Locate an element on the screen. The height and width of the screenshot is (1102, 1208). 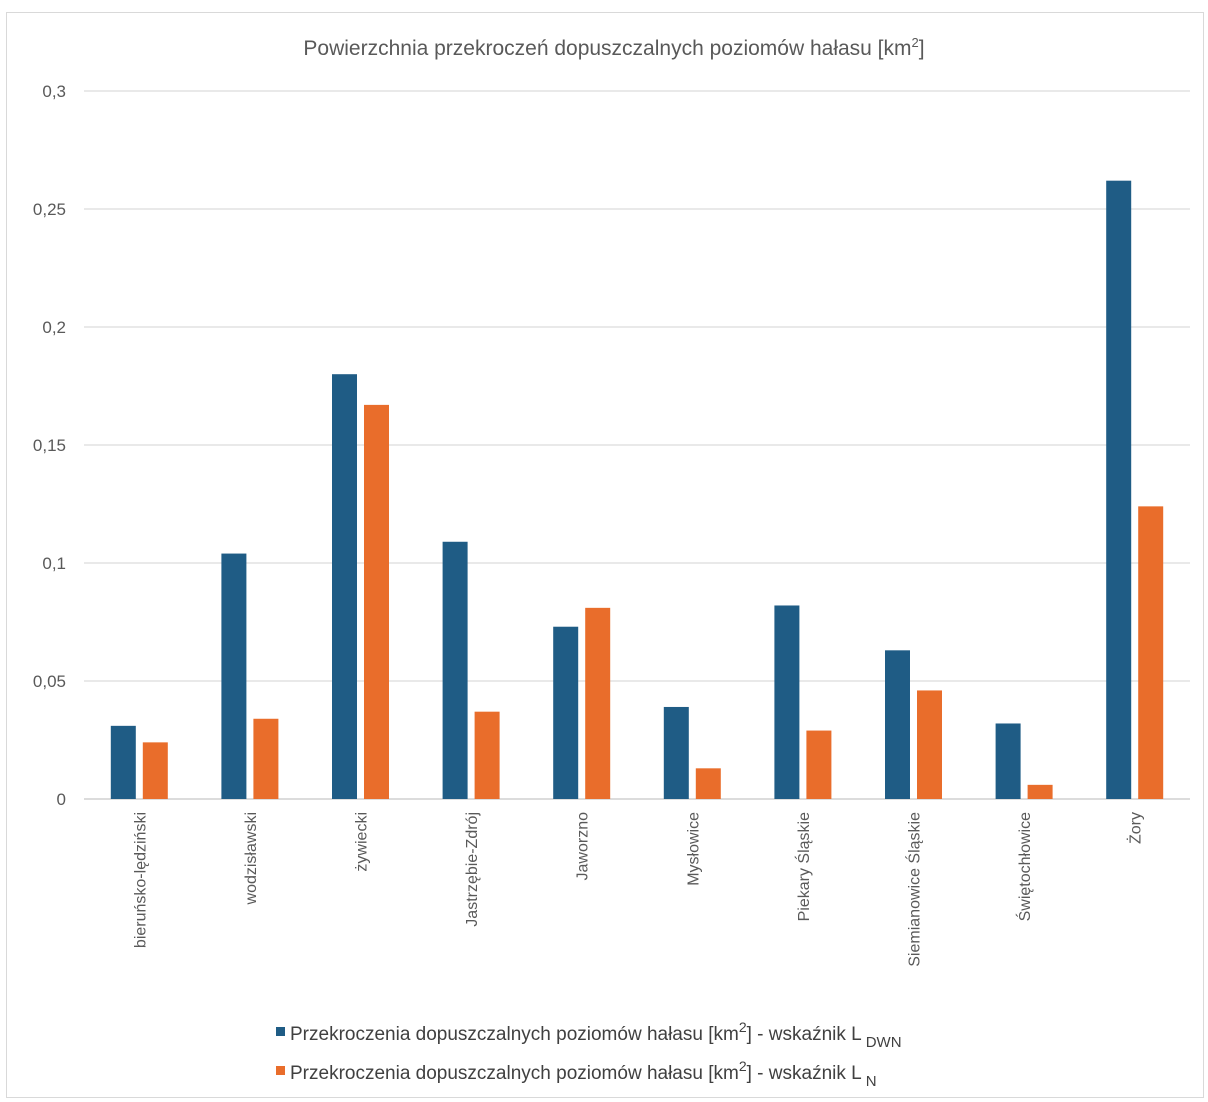
x-category-label: Jaworzno is located at coordinates (583, 846).